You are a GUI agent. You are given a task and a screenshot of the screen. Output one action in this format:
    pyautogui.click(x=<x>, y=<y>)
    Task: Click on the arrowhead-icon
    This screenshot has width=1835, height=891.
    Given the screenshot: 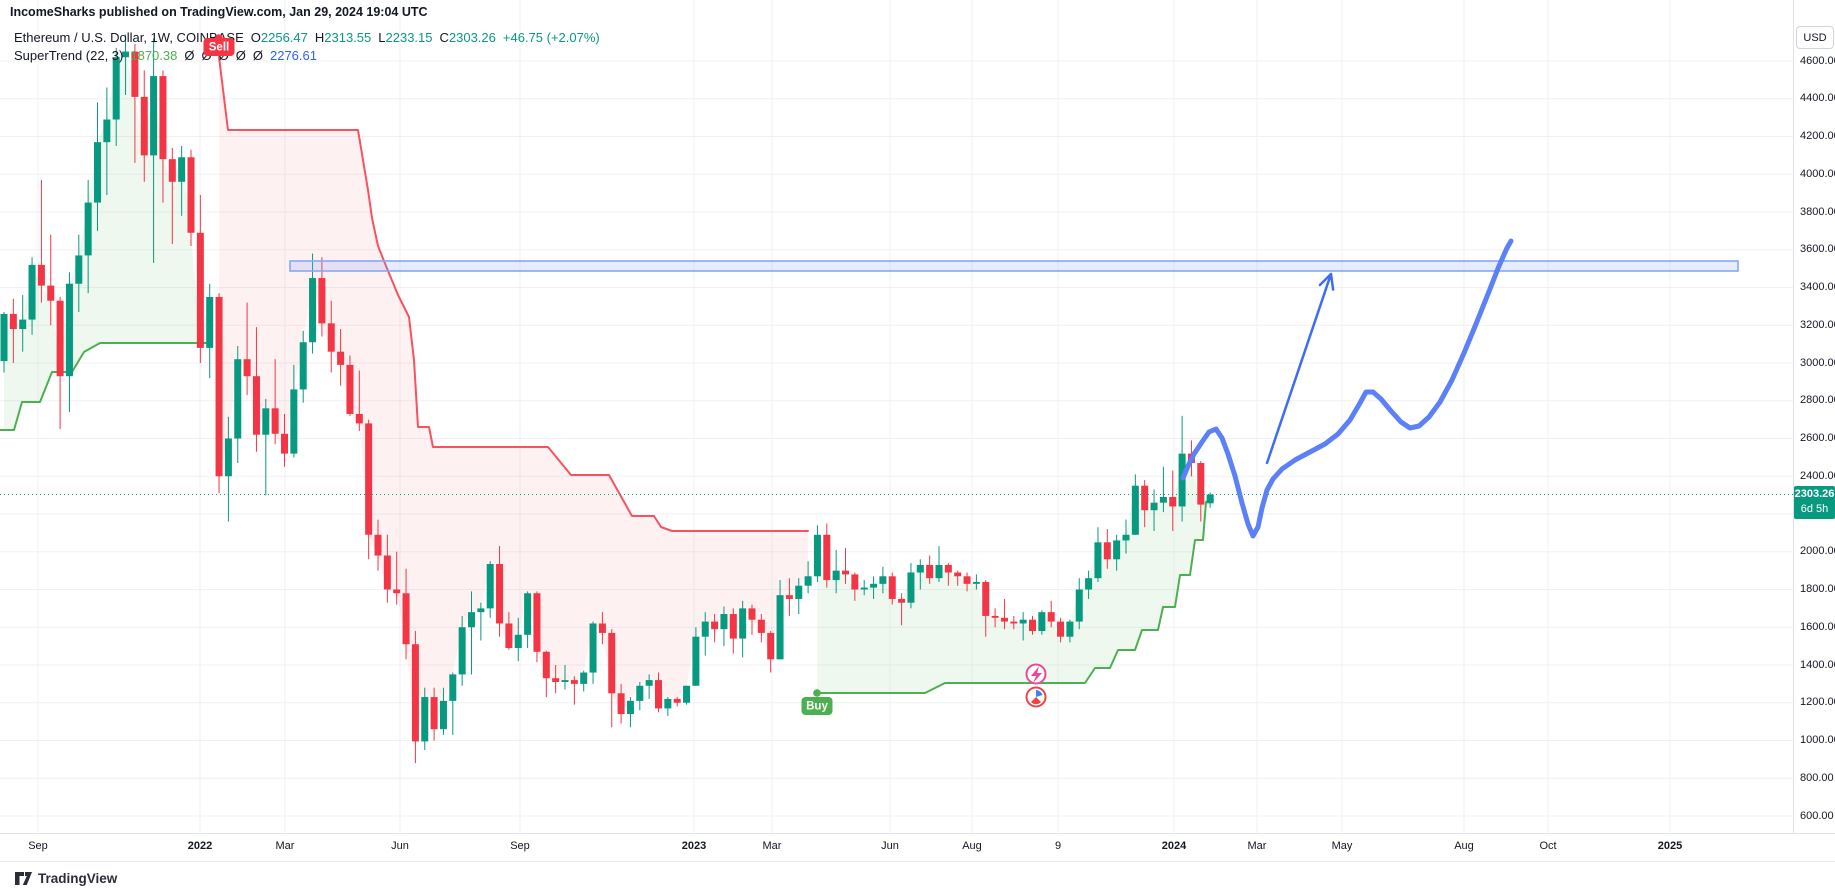 What is the action you would take?
    pyautogui.click(x=1326, y=281)
    